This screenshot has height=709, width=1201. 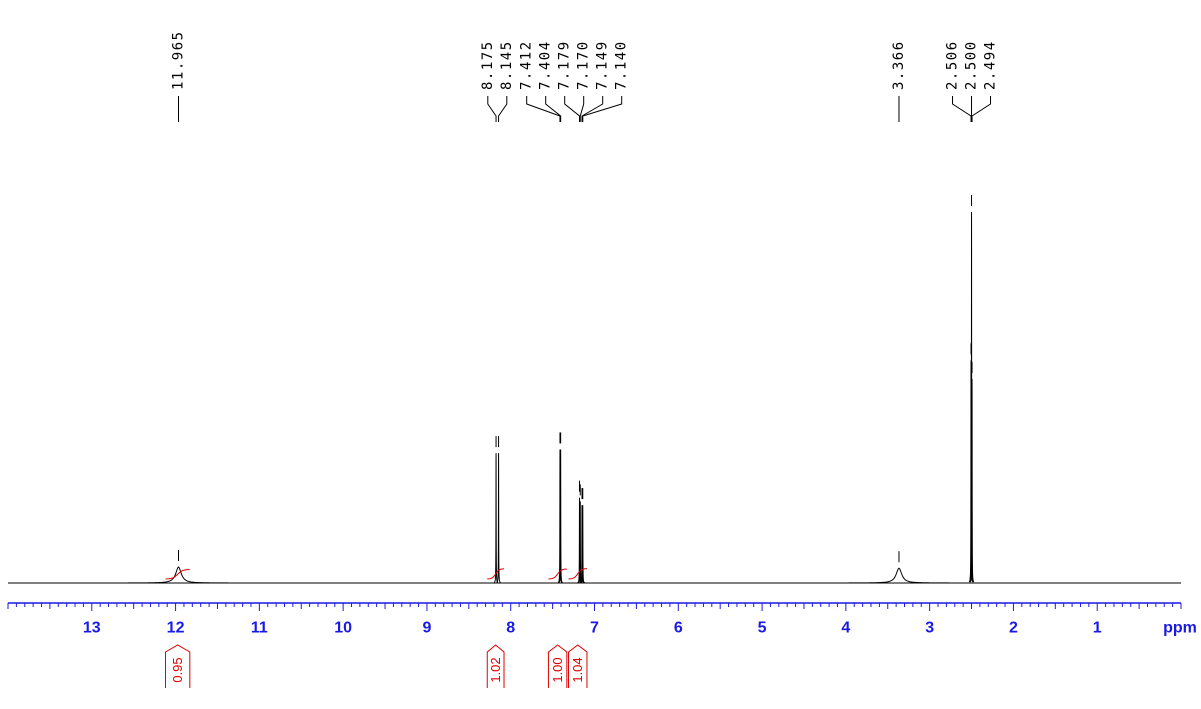 I want to click on x-tick-label: 11, so click(x=259, y=628).